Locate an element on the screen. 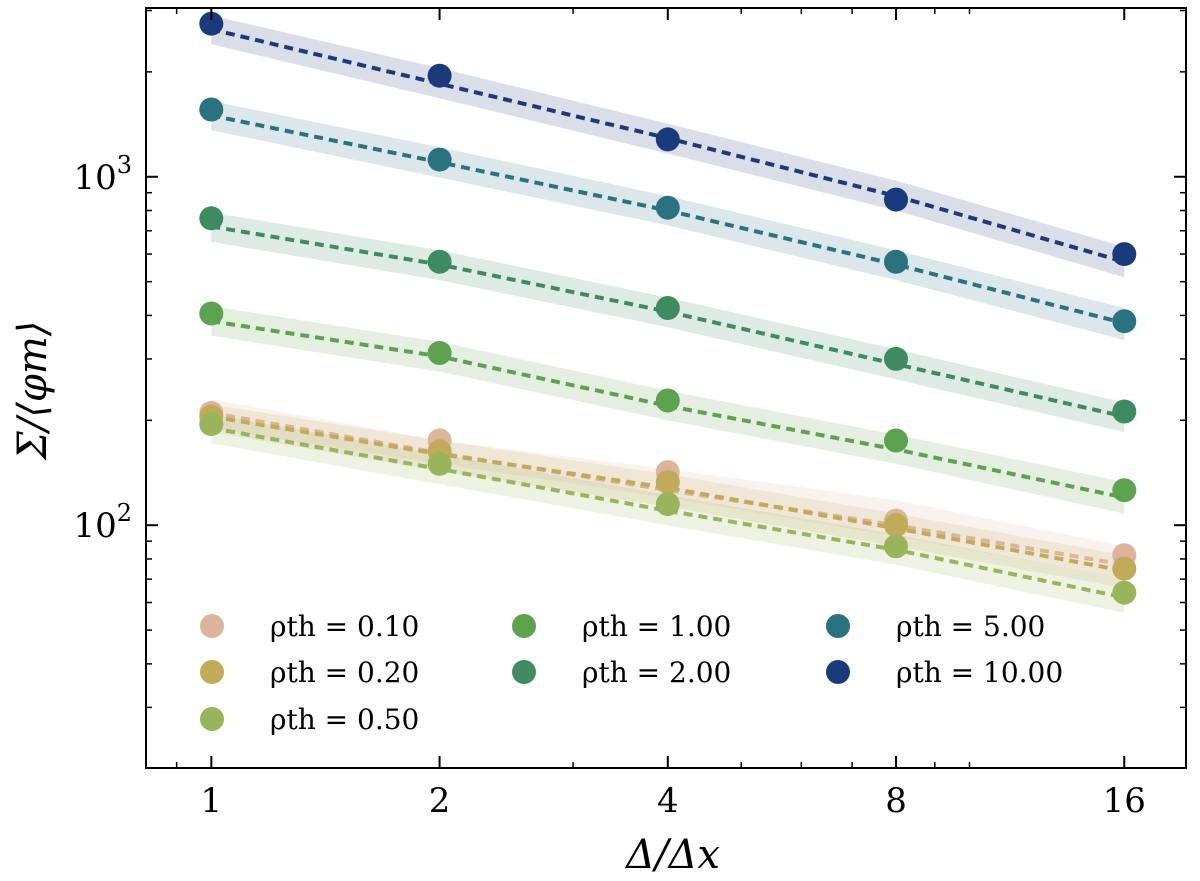 The image size is (1200, 881). x-axis-label: Δ/Δx is located at coordinates (672, 855).